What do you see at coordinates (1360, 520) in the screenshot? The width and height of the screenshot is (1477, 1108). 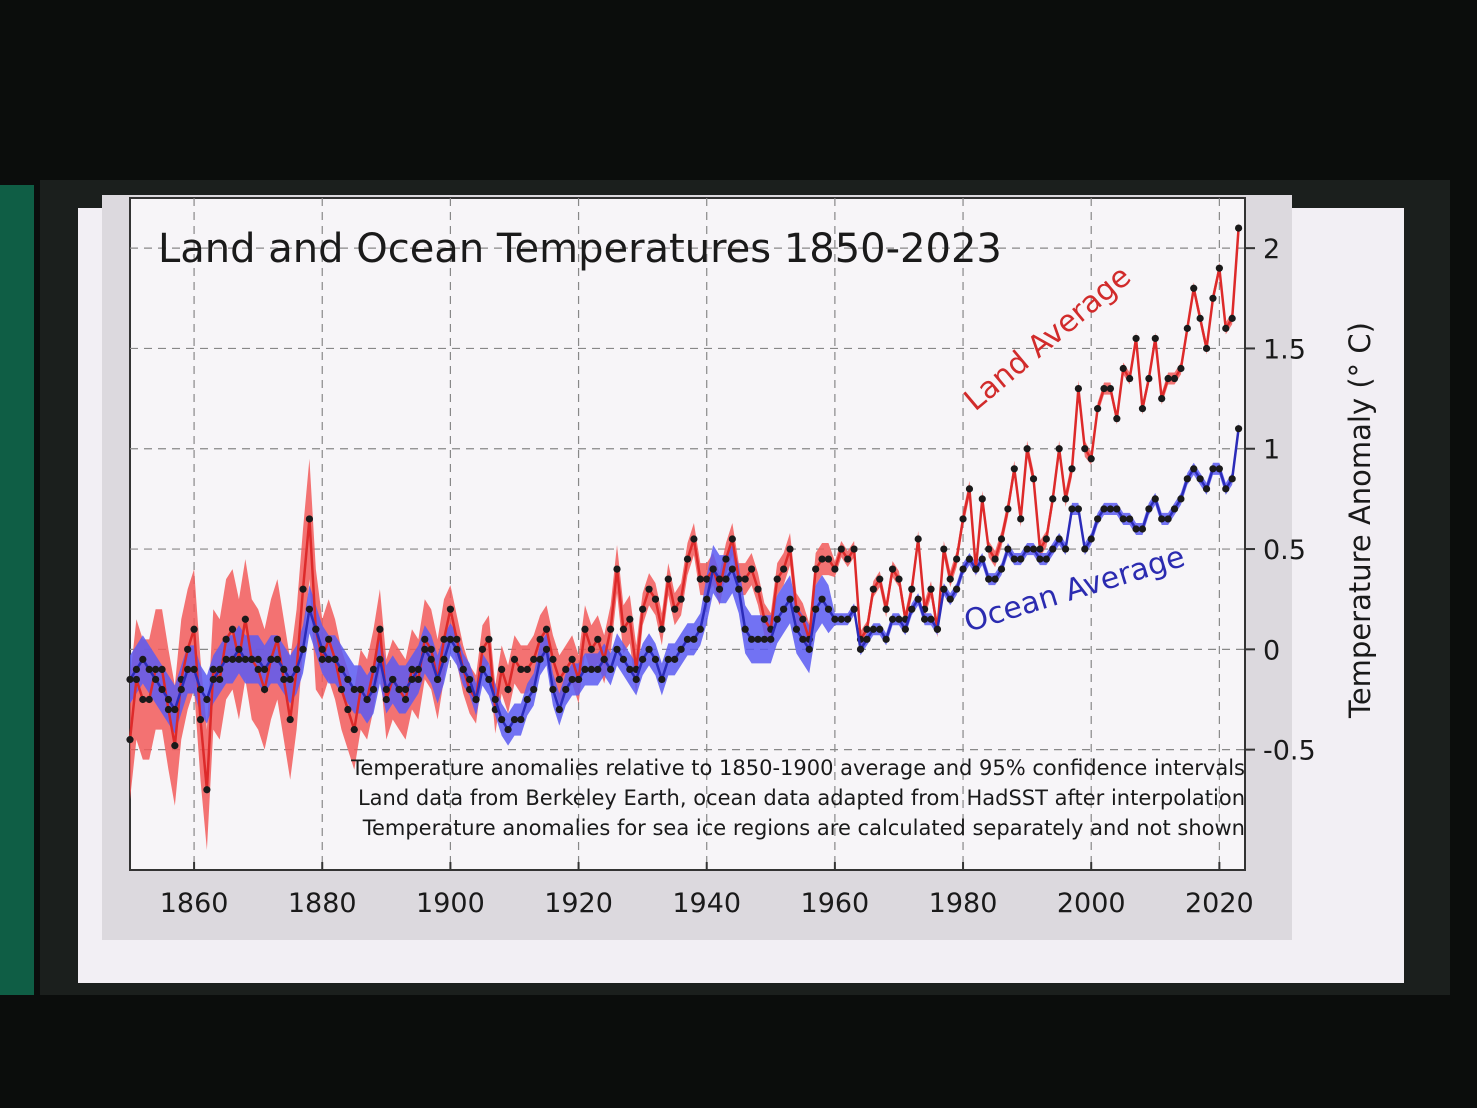 I see `y-axis-label: Temperature Anomaly (° C)` at bounding box center [1360, 520].